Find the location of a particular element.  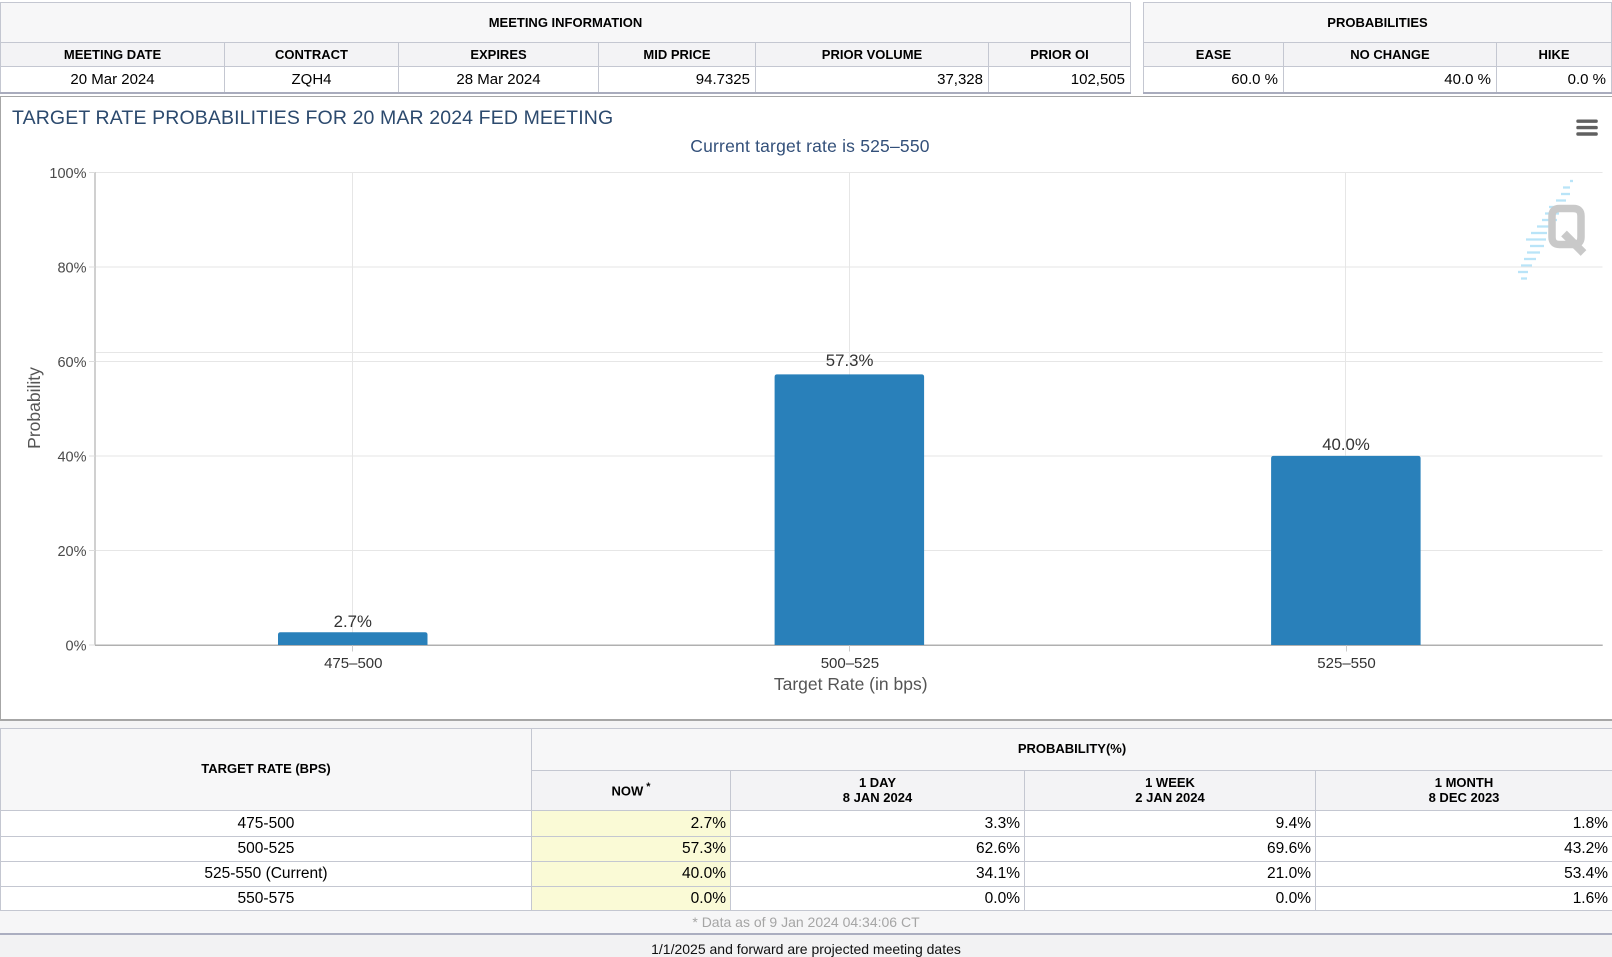

svg-text: Target Rate (in bps) is located at coordinates (851, 684).